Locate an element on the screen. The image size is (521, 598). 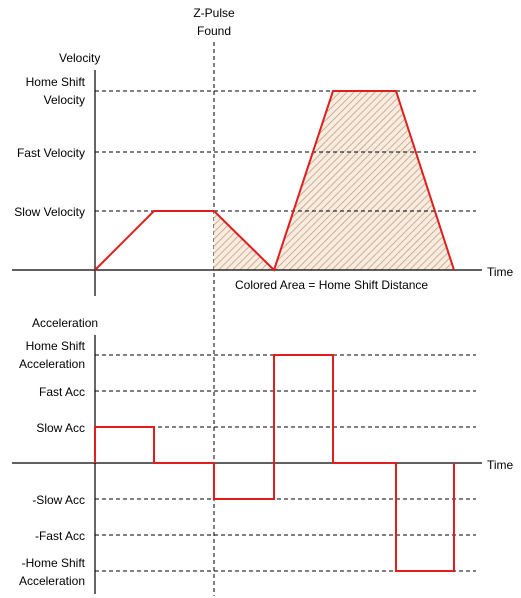
home-shift-distance-note: Colored Area = Home Shift Distance is located at coordinates (331, 285).